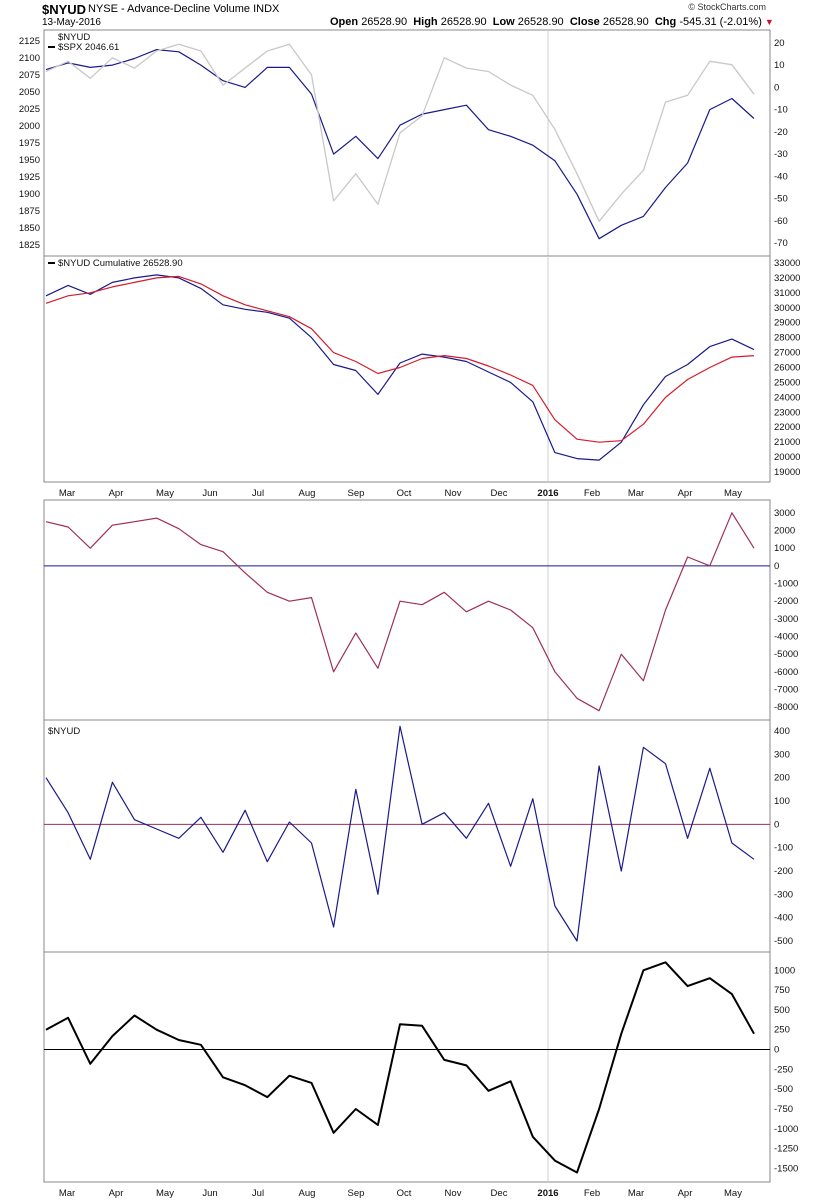 The width and height of the screenshot is (820, 1200). I want to click on right-axis-tick-label: 10, so click(779, 65).